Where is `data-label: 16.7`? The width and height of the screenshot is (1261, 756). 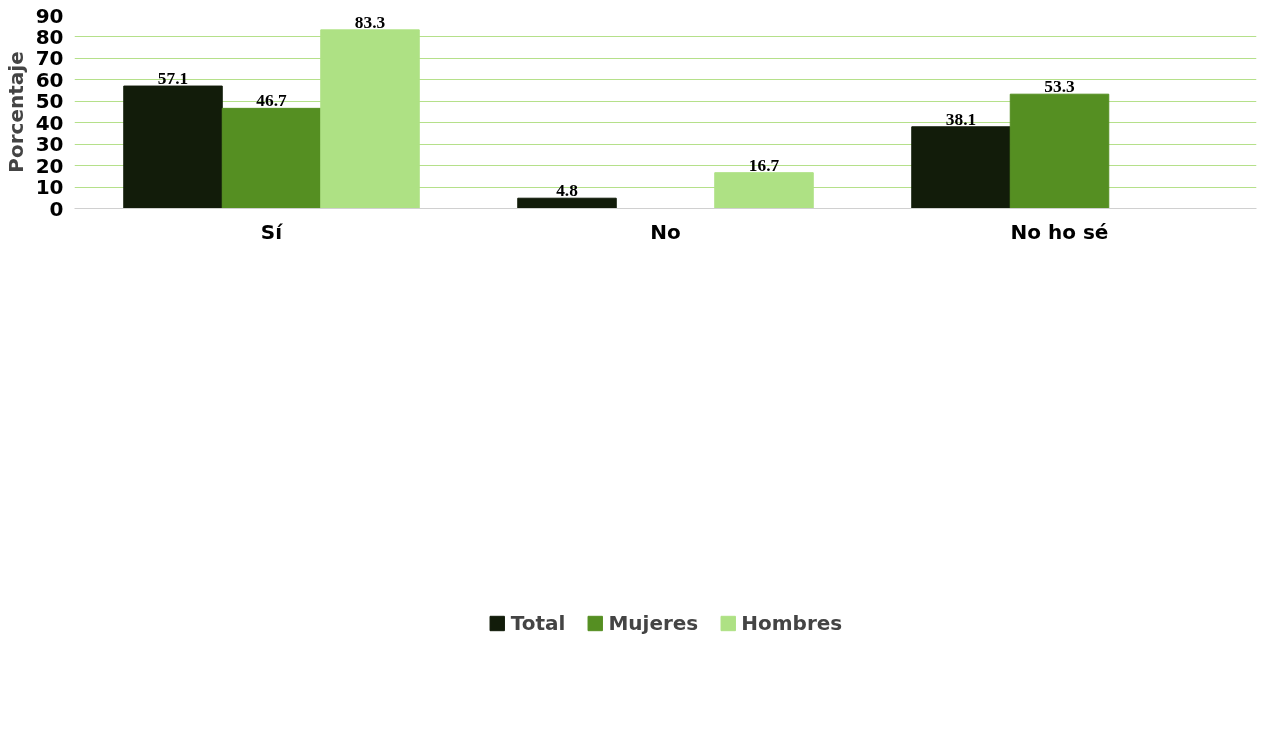 data-label: 16.7 is located at coordinates (764, 165).